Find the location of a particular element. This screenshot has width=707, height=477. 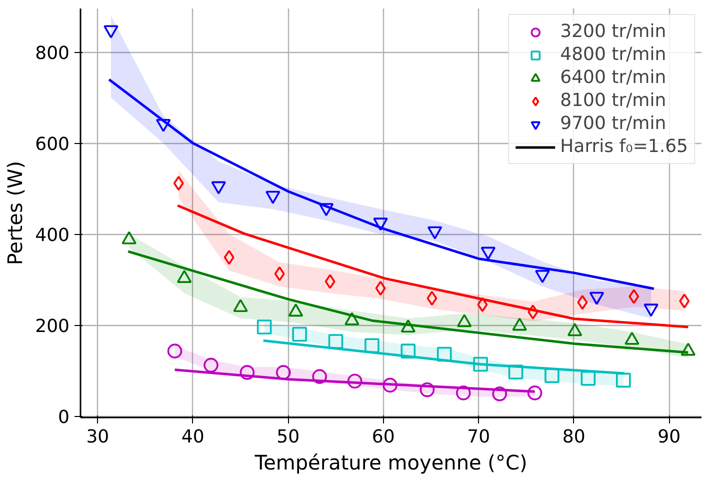

x-tick-label: 40 is located at coordinates (192, 437).